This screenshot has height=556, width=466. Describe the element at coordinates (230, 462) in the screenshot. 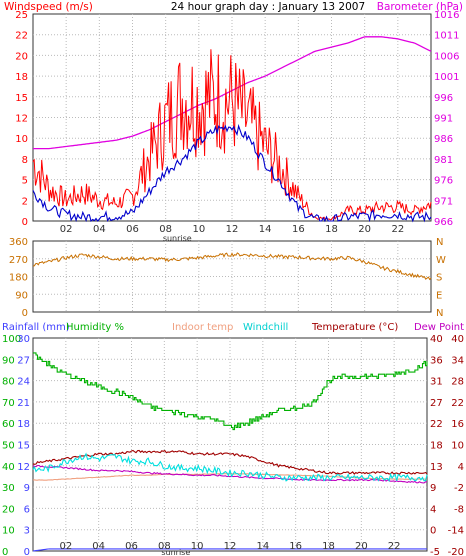

I see `temperature-line` at that location.